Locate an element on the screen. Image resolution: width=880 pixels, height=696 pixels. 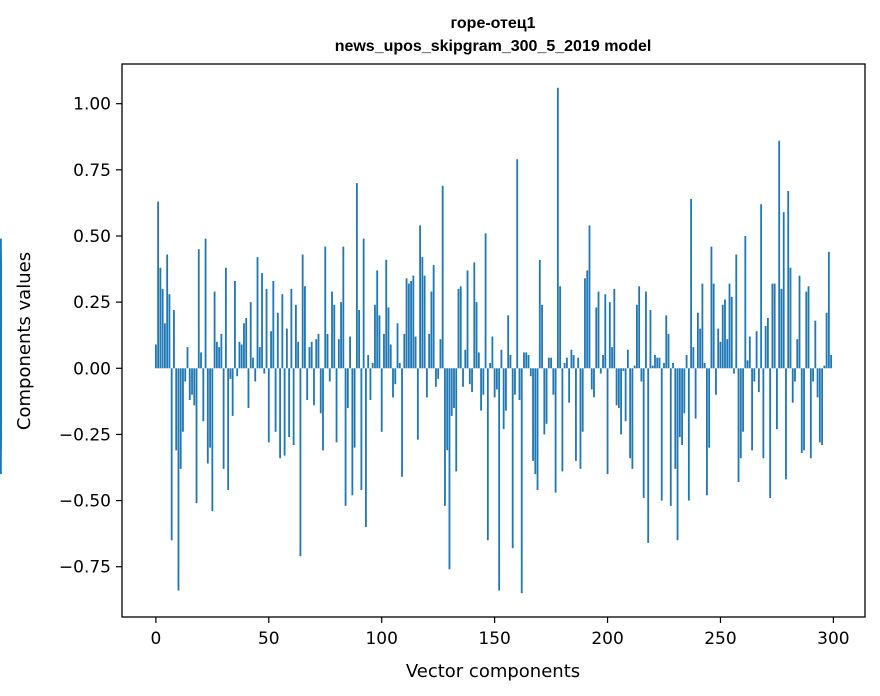
y-tick-label: 0.75 is located at coordinates (92, 171).